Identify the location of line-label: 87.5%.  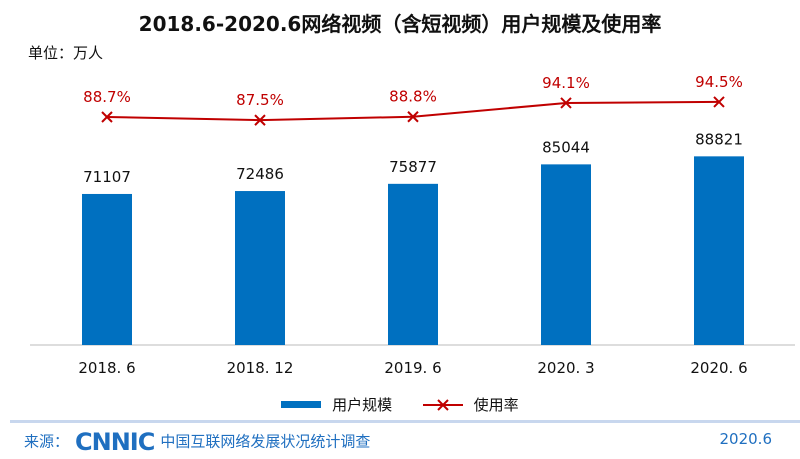
(260, 100).